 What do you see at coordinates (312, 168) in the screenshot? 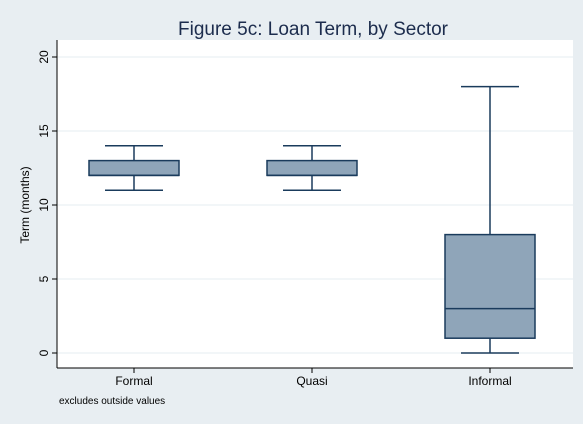
I see `box-quasi` at bounding box center [312, 168].